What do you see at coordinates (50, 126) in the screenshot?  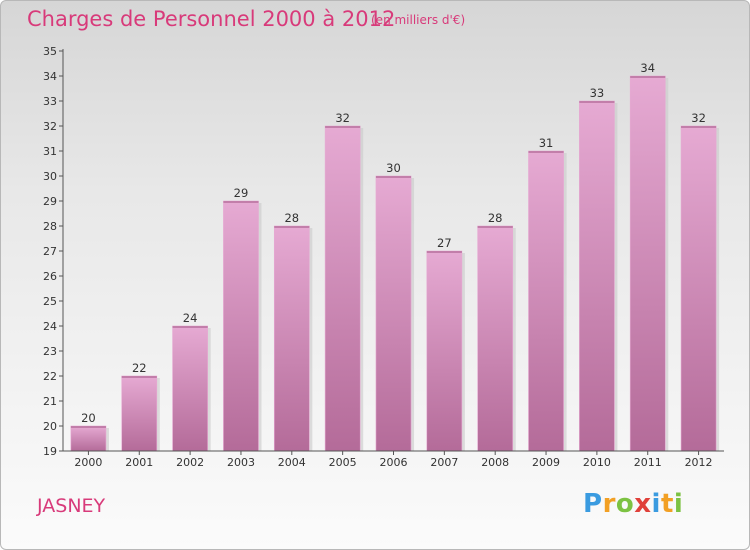 I see `y-tick-label: 32` at bounding box center [50, 126].